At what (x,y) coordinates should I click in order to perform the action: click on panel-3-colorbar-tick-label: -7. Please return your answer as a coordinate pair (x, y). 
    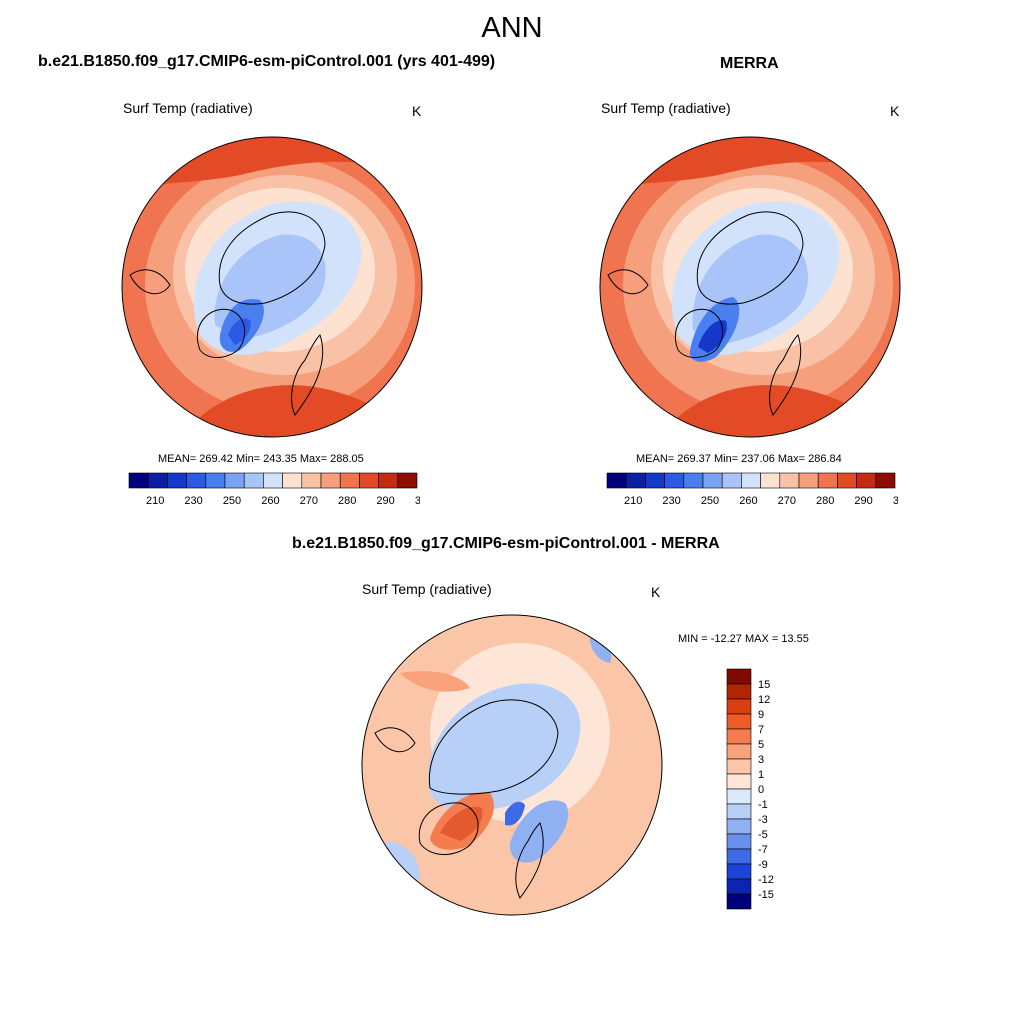
    Looking at the image, I should click on (763, 850).